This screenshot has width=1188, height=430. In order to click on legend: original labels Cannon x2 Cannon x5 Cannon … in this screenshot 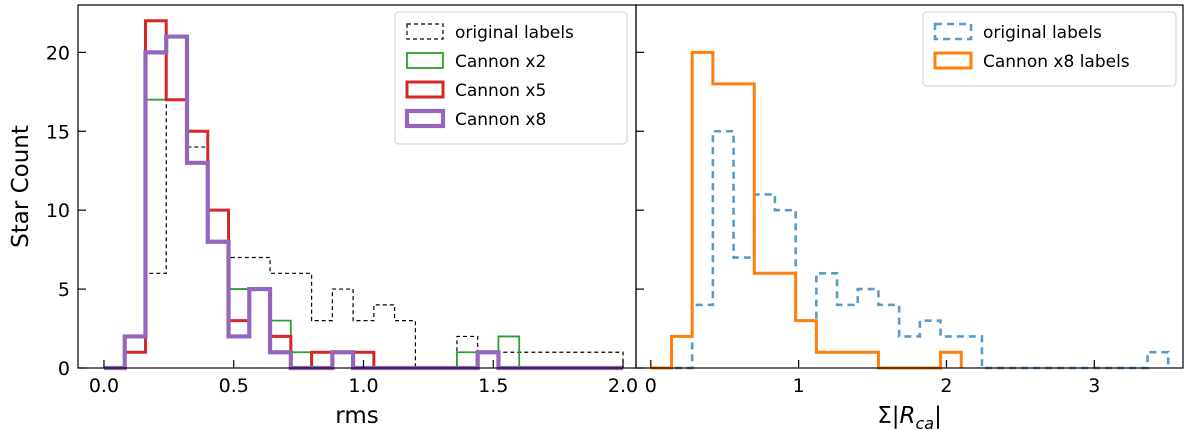, I will do `click(511, 78)`.